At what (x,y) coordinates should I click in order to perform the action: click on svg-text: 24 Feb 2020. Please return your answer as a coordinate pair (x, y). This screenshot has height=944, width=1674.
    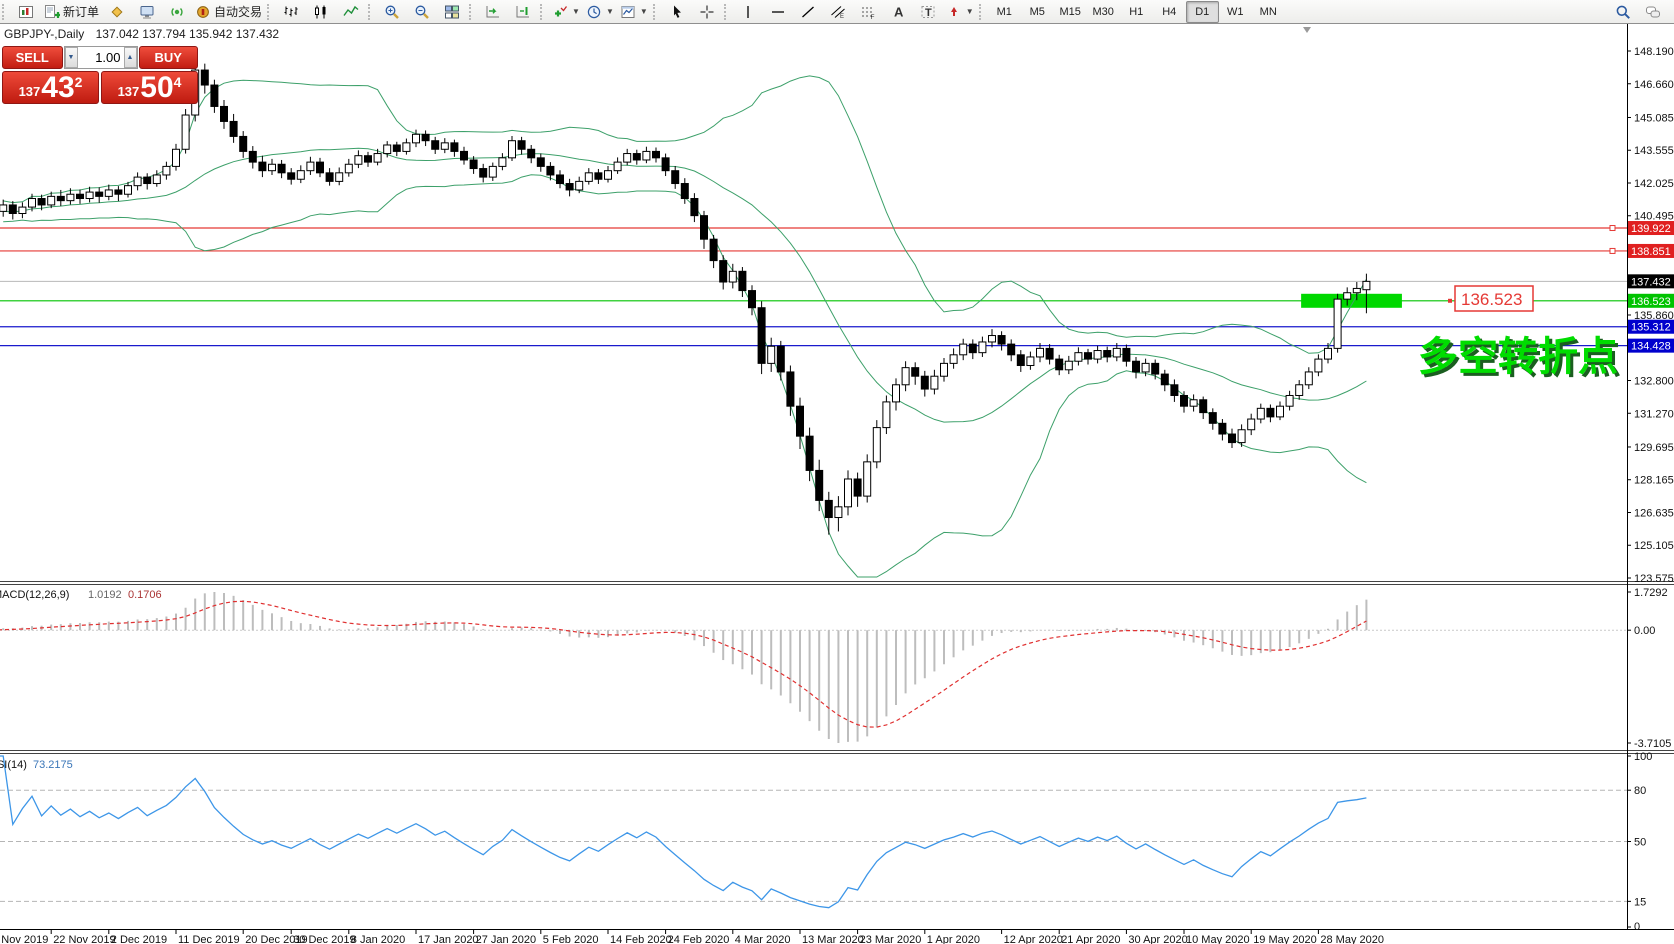
    Looking at the image, I should click on (699, 939).